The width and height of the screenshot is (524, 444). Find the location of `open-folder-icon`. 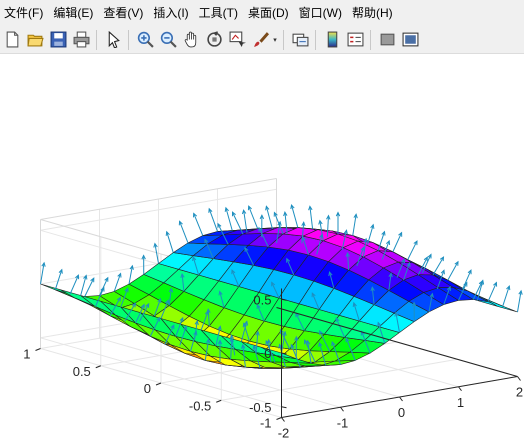

open-folder-icon is located at coordinates (35, 40).